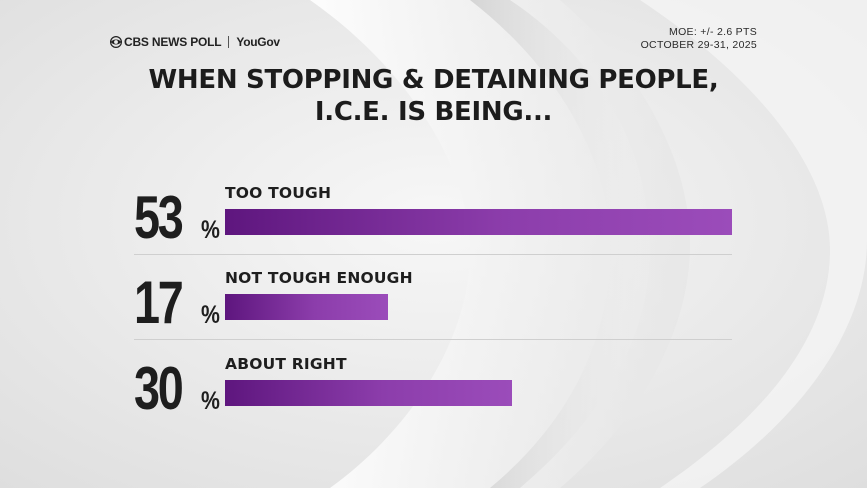 The height and width of the screenshot is (488, 867). Describe the element at coordinates (278, 193) in the screenshot. I see `category-label: TOO TOUGH` at that location.